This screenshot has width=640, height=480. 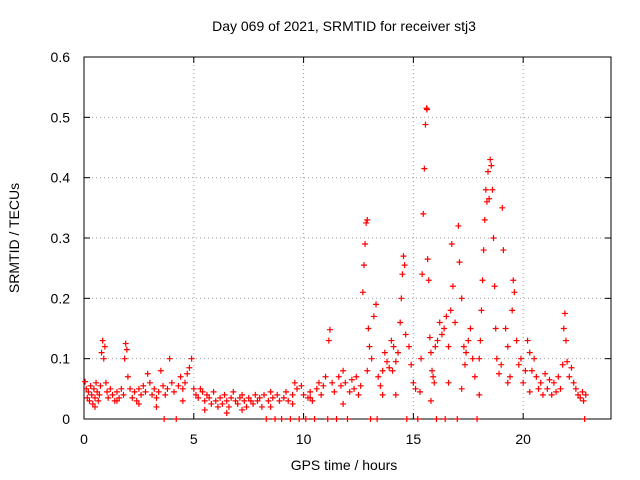 What do you see at coordinates (61, 298) in the screenshot?
I see `y-tick-label: 0.2` at bounding box center [61, 298].